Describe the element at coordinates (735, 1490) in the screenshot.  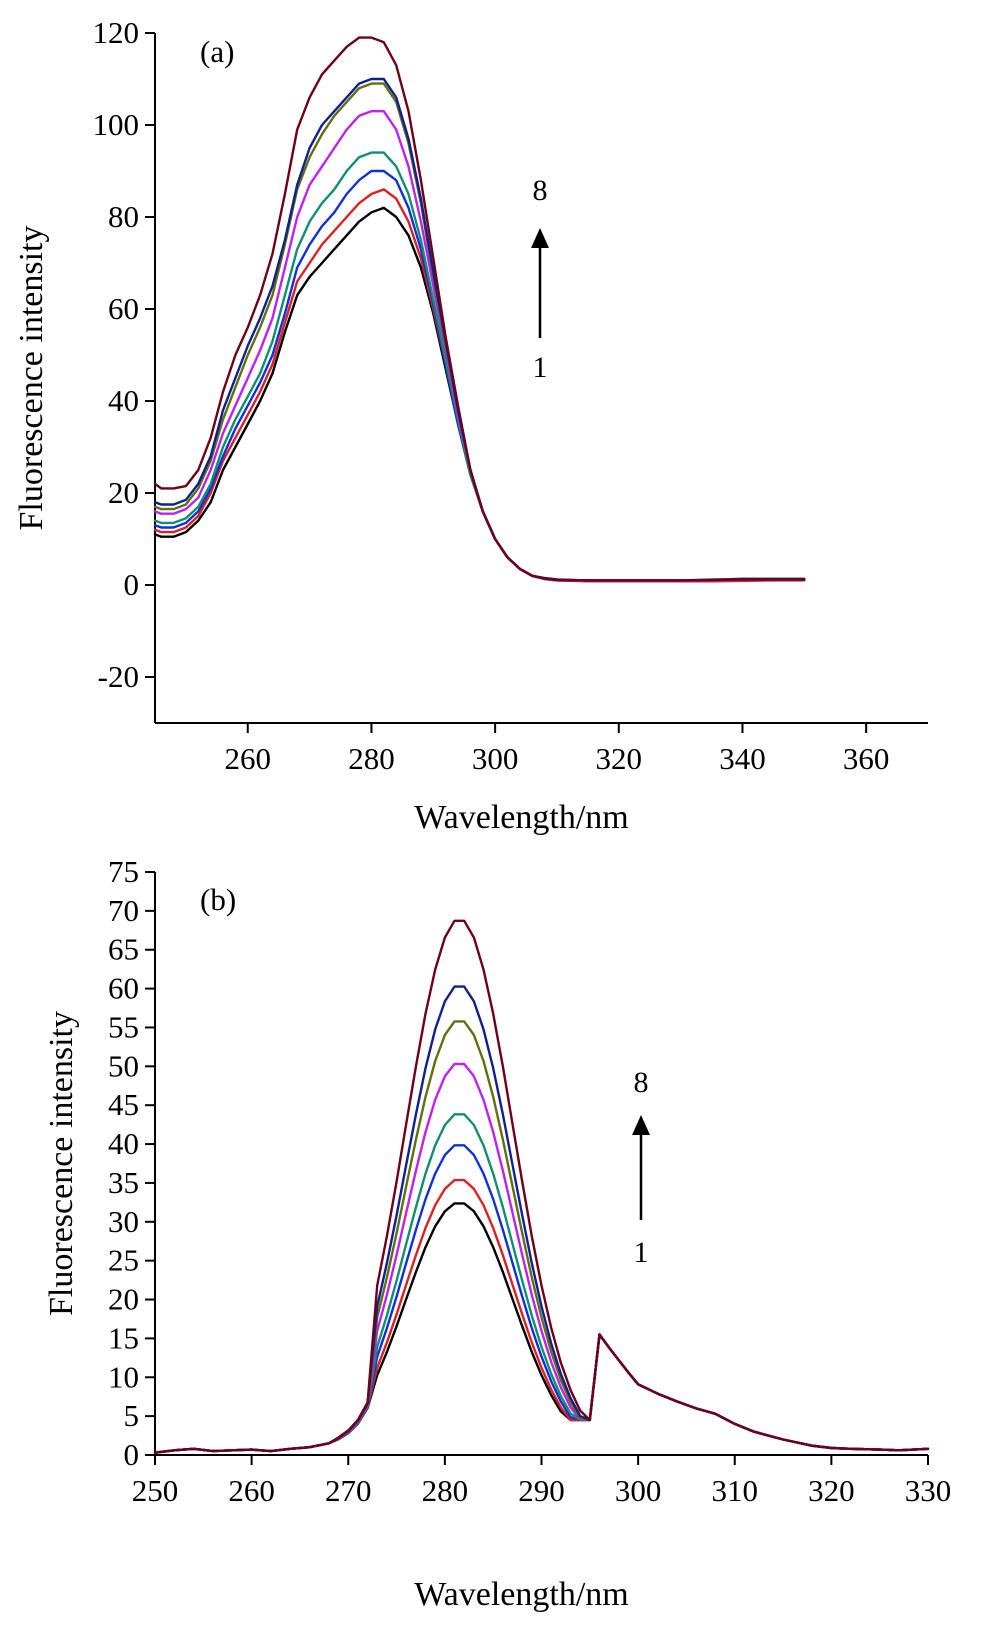
I see `x-tick-label: 310` at that location.